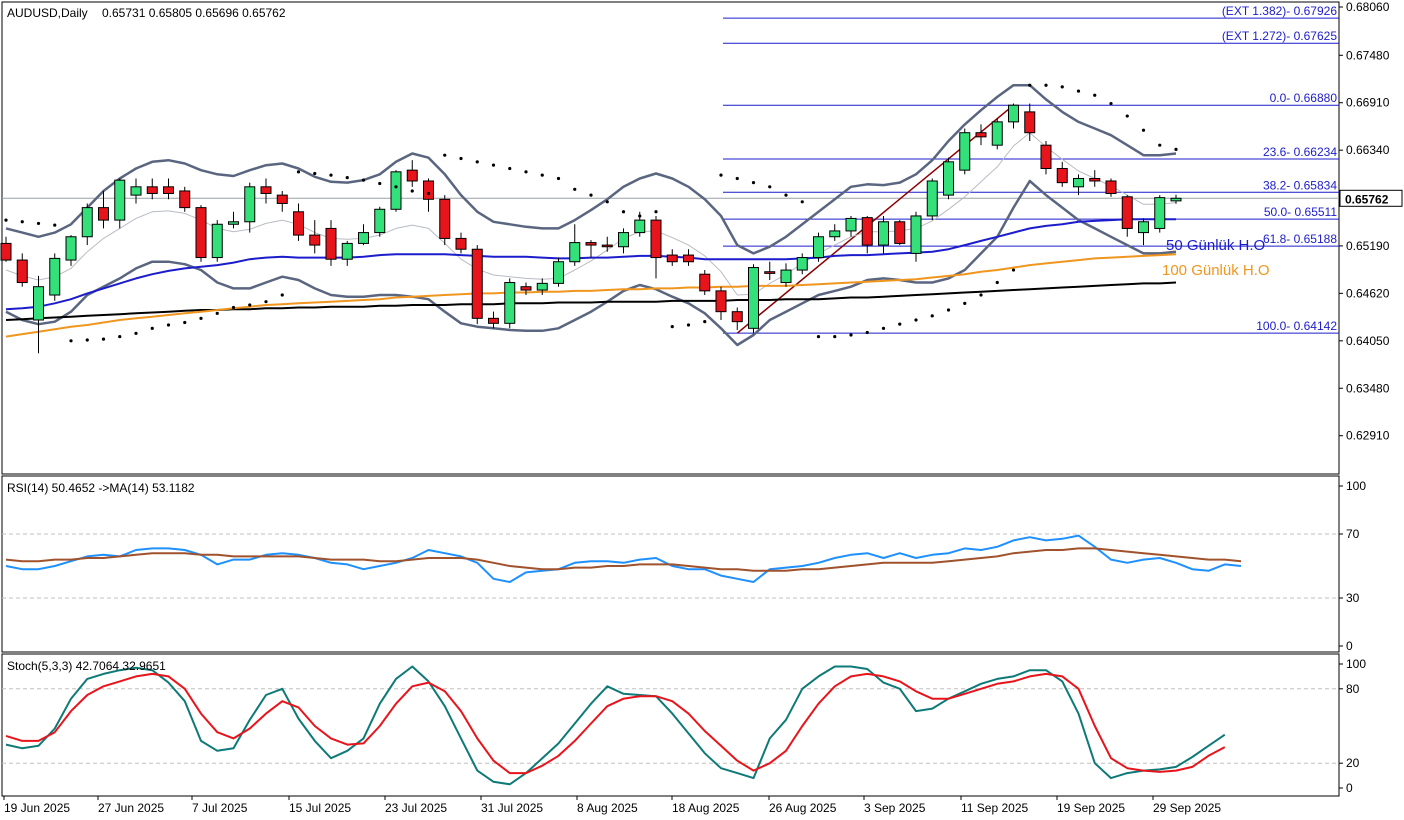 This screenshot has height=820, width=1404. I want to click on ma50-line, so click(590, 264).